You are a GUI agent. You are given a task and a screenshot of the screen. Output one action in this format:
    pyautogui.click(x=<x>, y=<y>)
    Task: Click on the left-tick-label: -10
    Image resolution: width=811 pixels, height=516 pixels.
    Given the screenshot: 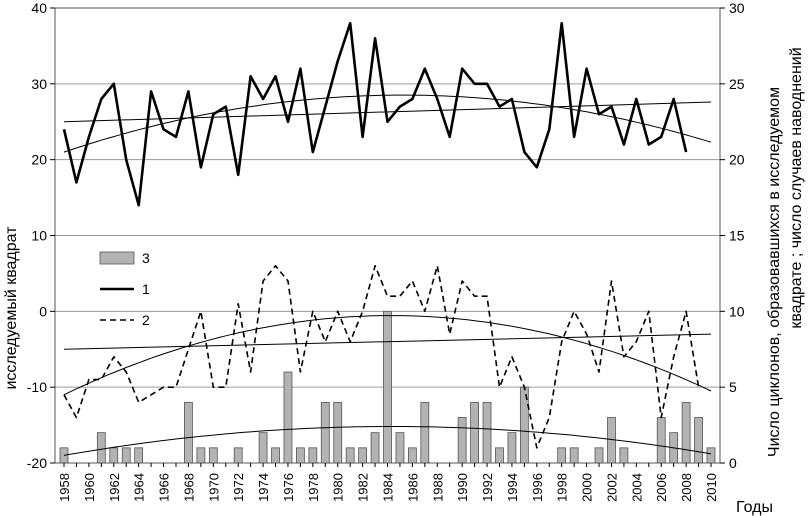 What is the action you would take?
    pyautogui.click(x=37, y=387)
    